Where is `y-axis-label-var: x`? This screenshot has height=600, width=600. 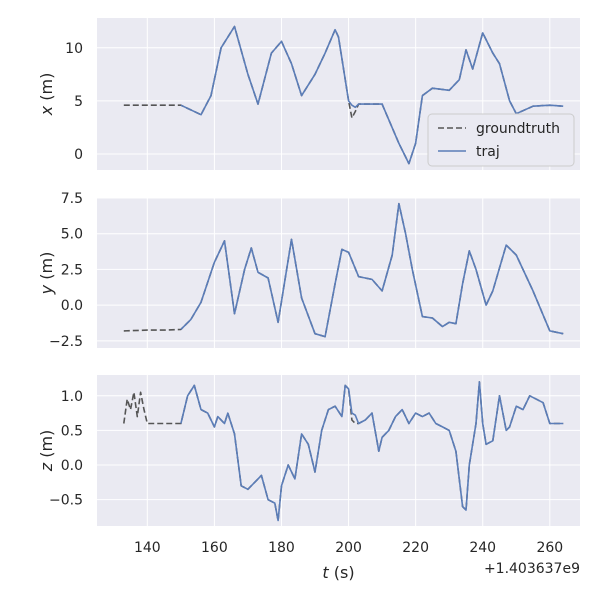
y-axis-label-var: x is located at coordinates (46, 110).